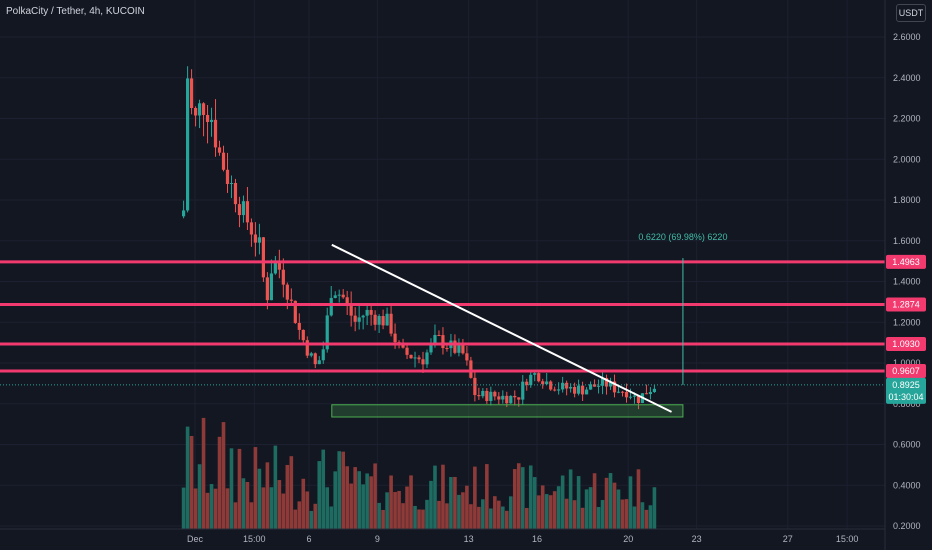 The image size is (932, 550). I want to click on y-tick-label: 0.2000, so click(907, 526).